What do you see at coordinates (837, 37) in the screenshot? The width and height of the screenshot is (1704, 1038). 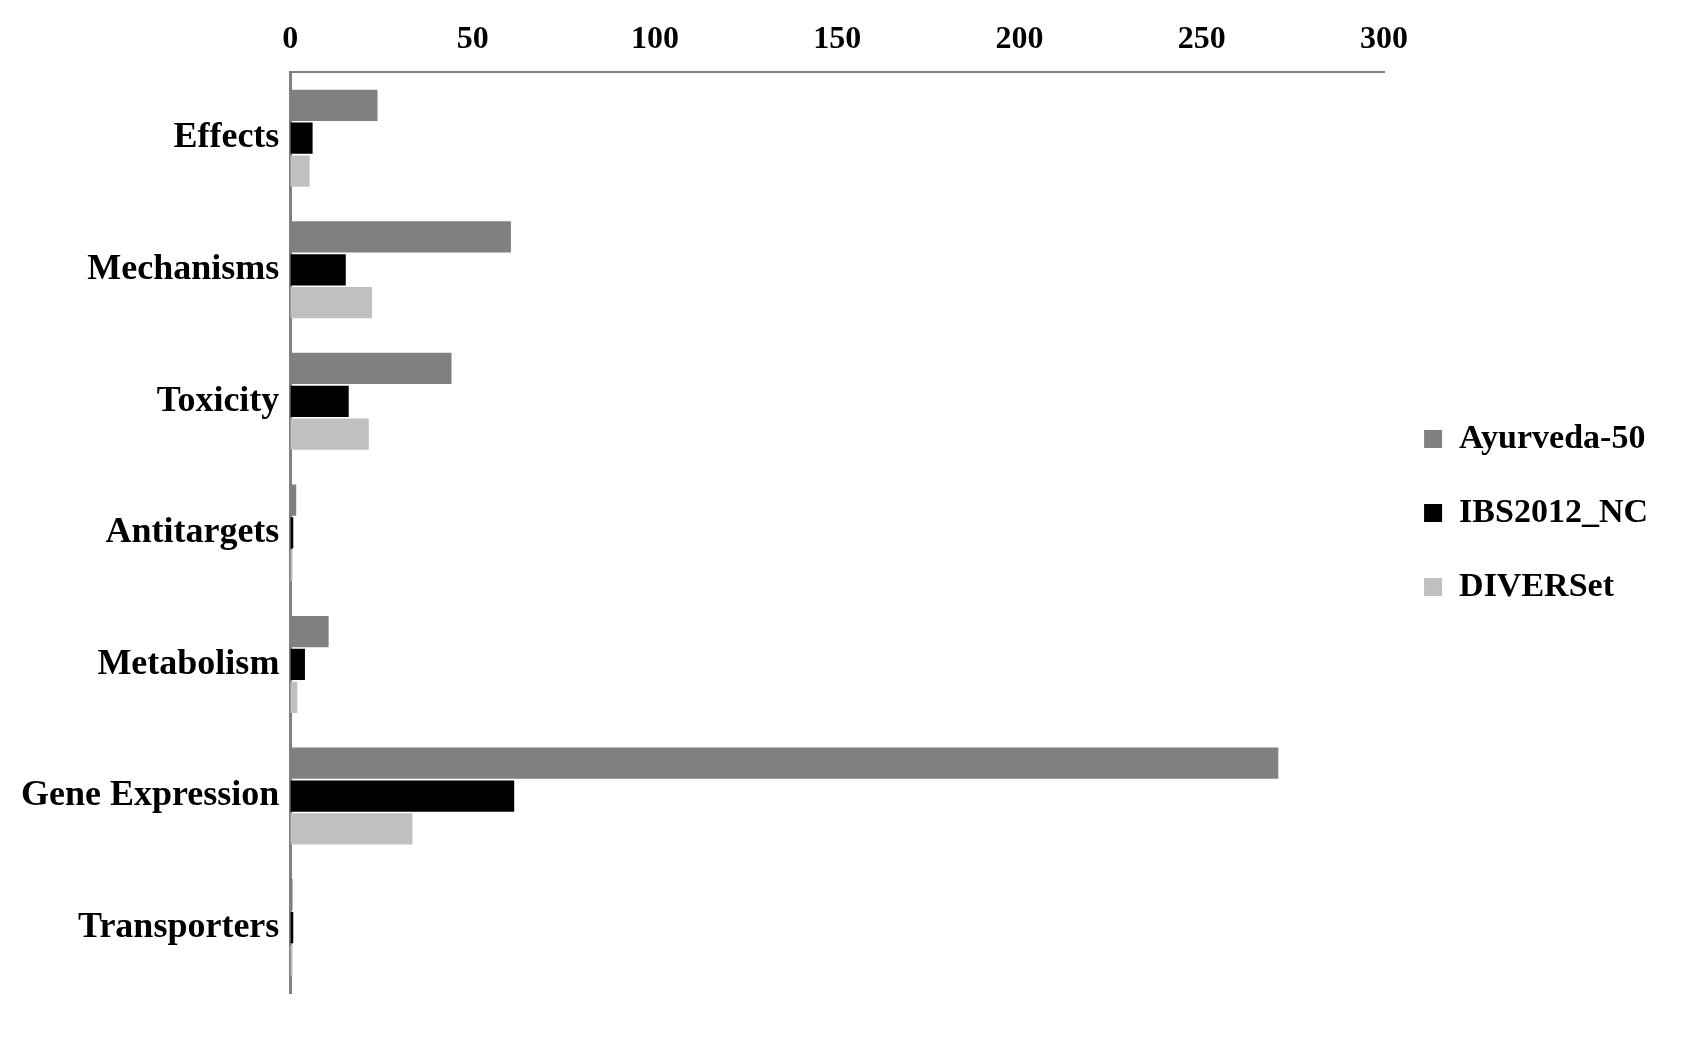 I see `x-tick-label: 150` at bounding box center [837, 37].